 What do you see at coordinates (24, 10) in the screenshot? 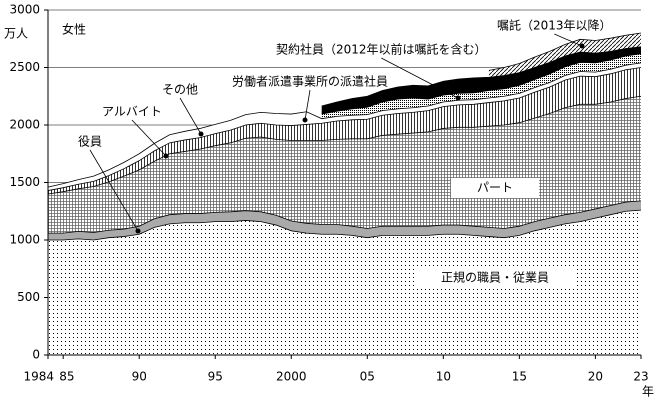
I see `y-tick-label: 3000` at bounding box center [24, 10].